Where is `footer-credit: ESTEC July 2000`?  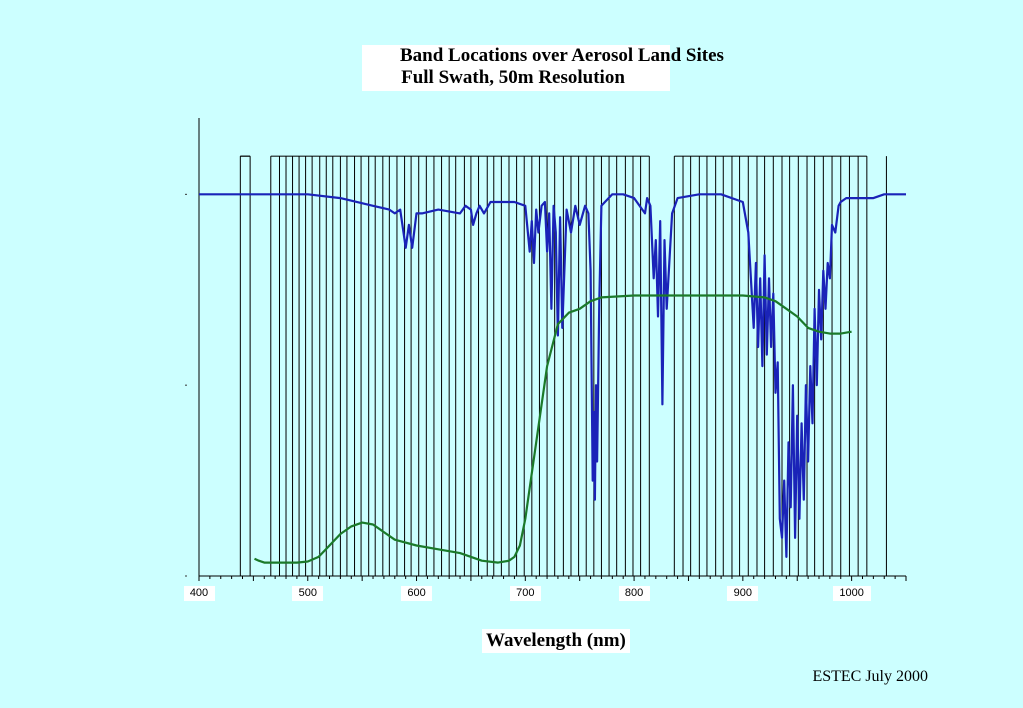 footer-credit: ESTEC July 2000 is located at coordinates (870, 676).